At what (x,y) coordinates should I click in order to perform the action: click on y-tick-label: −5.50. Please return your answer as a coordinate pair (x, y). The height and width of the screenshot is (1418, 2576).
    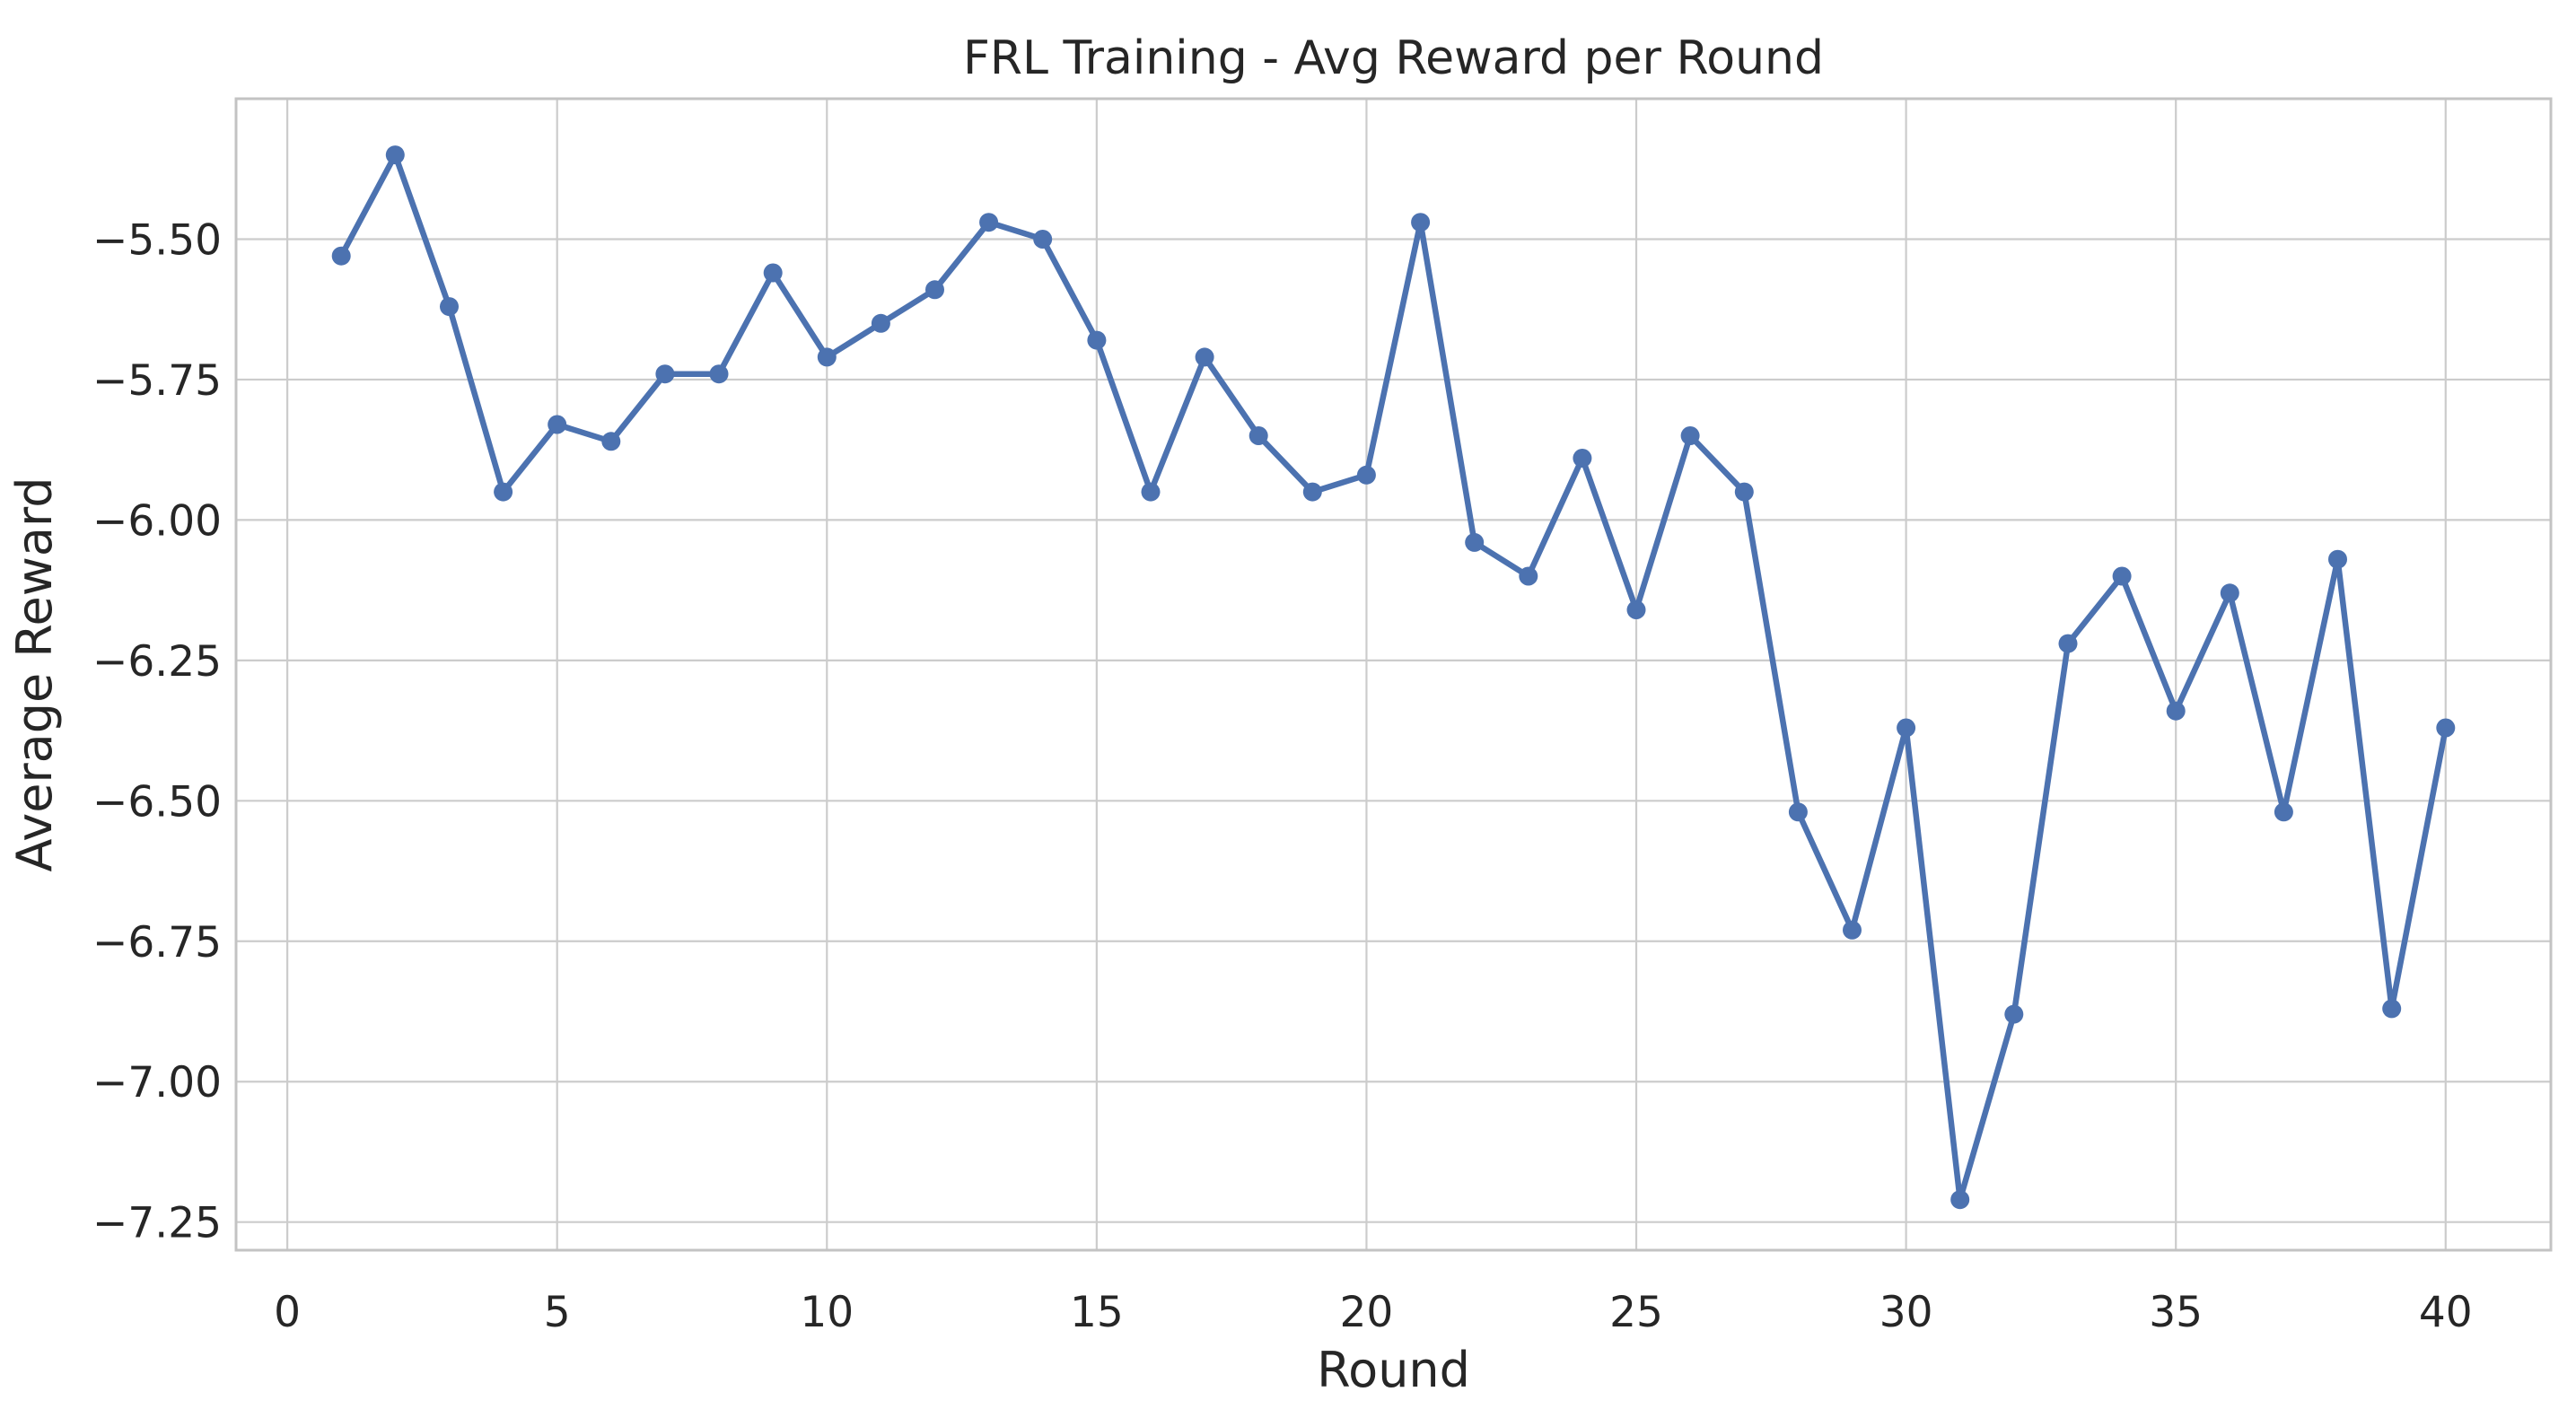
    Looking at the image, I should click on (157, 240).